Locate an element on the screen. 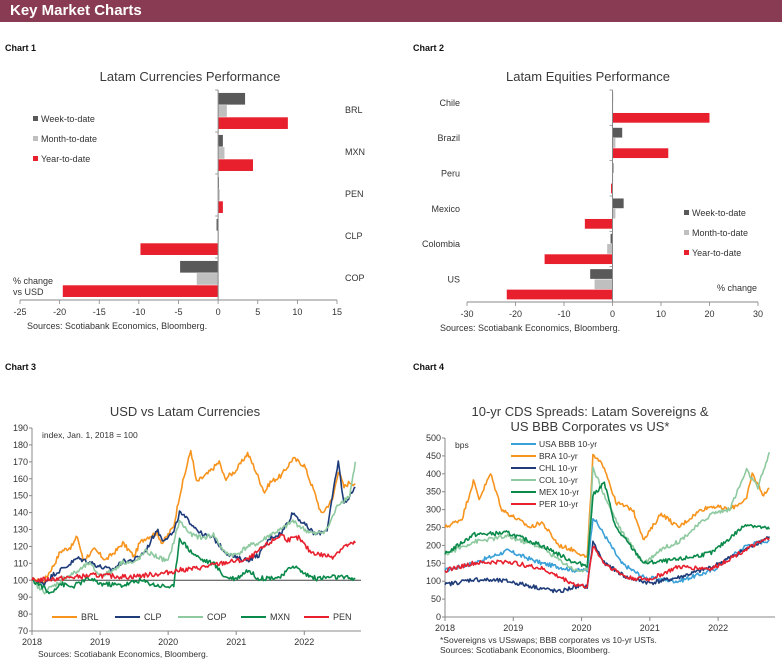  x-tick-label: 2021 is located at coordinates (236, 642).